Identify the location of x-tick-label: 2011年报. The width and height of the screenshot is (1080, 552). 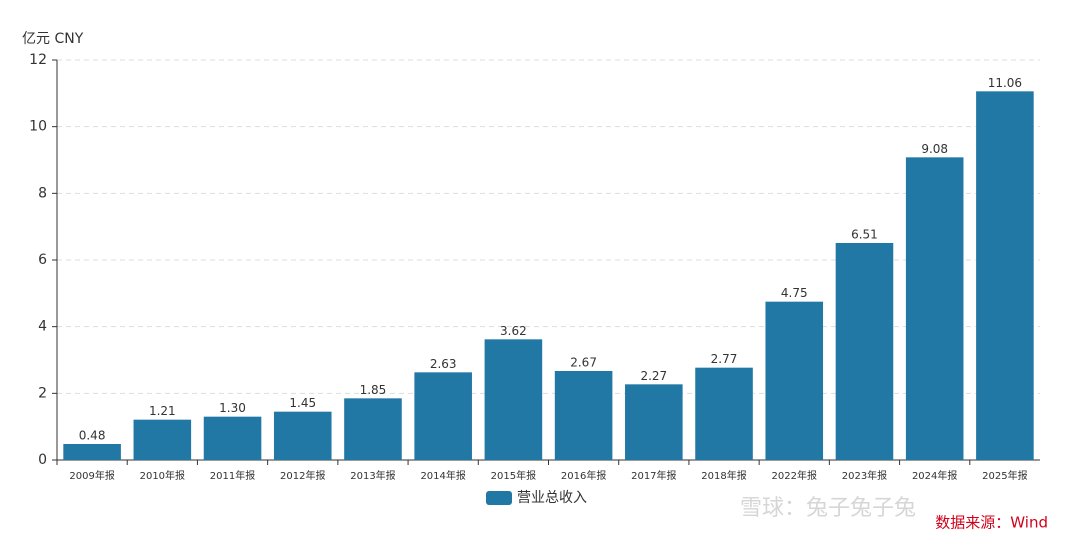
(232, 475).